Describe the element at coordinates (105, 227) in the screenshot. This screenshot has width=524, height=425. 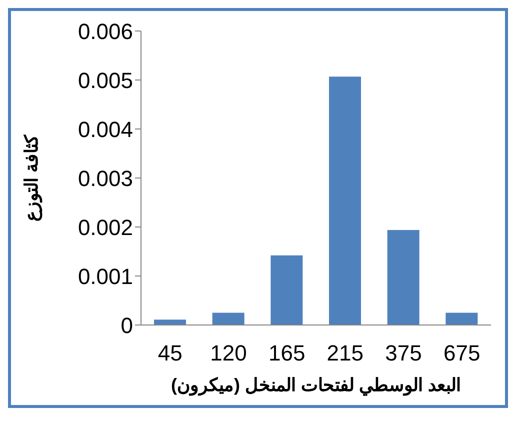
I see `y-tick-label: 0.002` at that location.